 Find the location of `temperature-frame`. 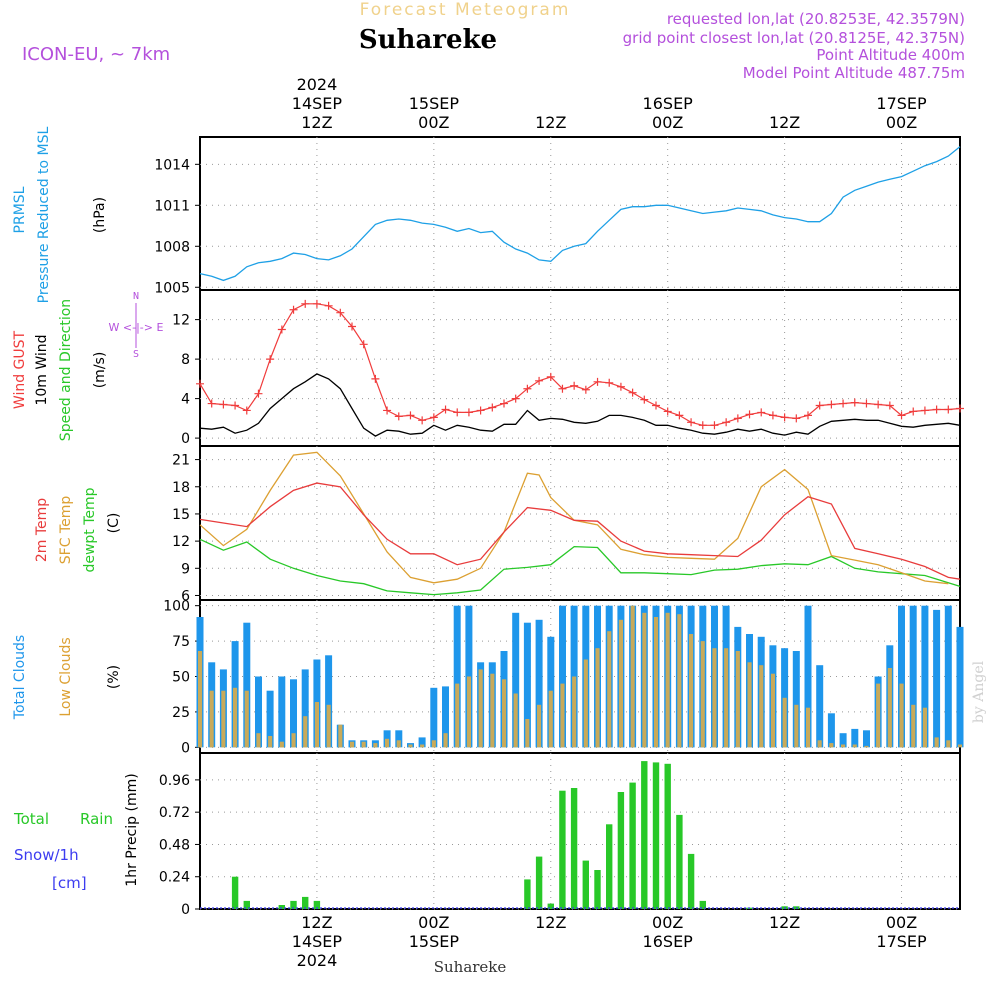

temperature-frame is located at coordinates (580, 523).